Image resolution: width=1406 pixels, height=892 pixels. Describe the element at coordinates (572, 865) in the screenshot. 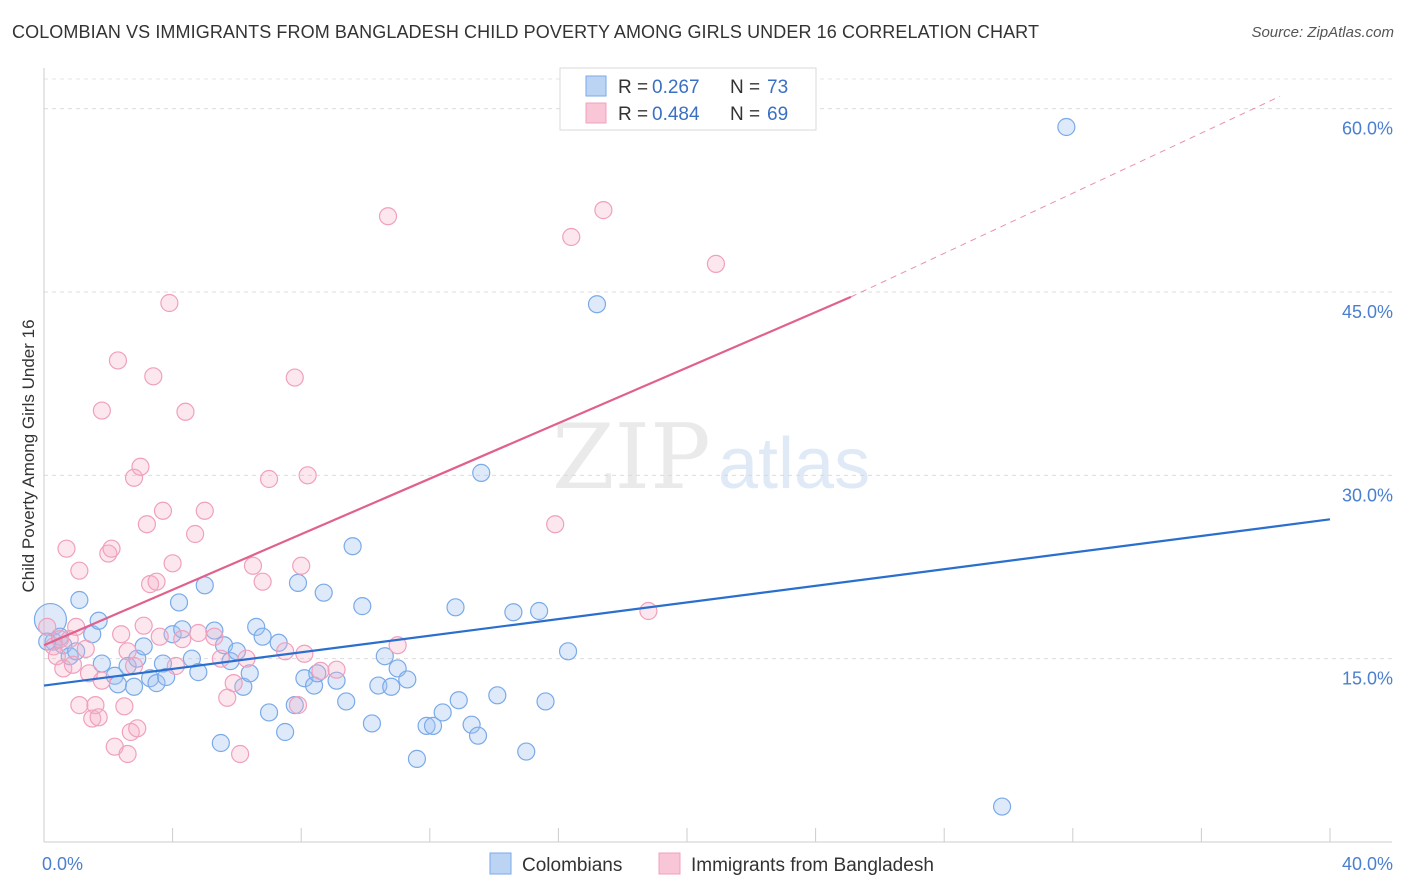

I see `bottom-legend-label-colombians: Colombians` at that location.